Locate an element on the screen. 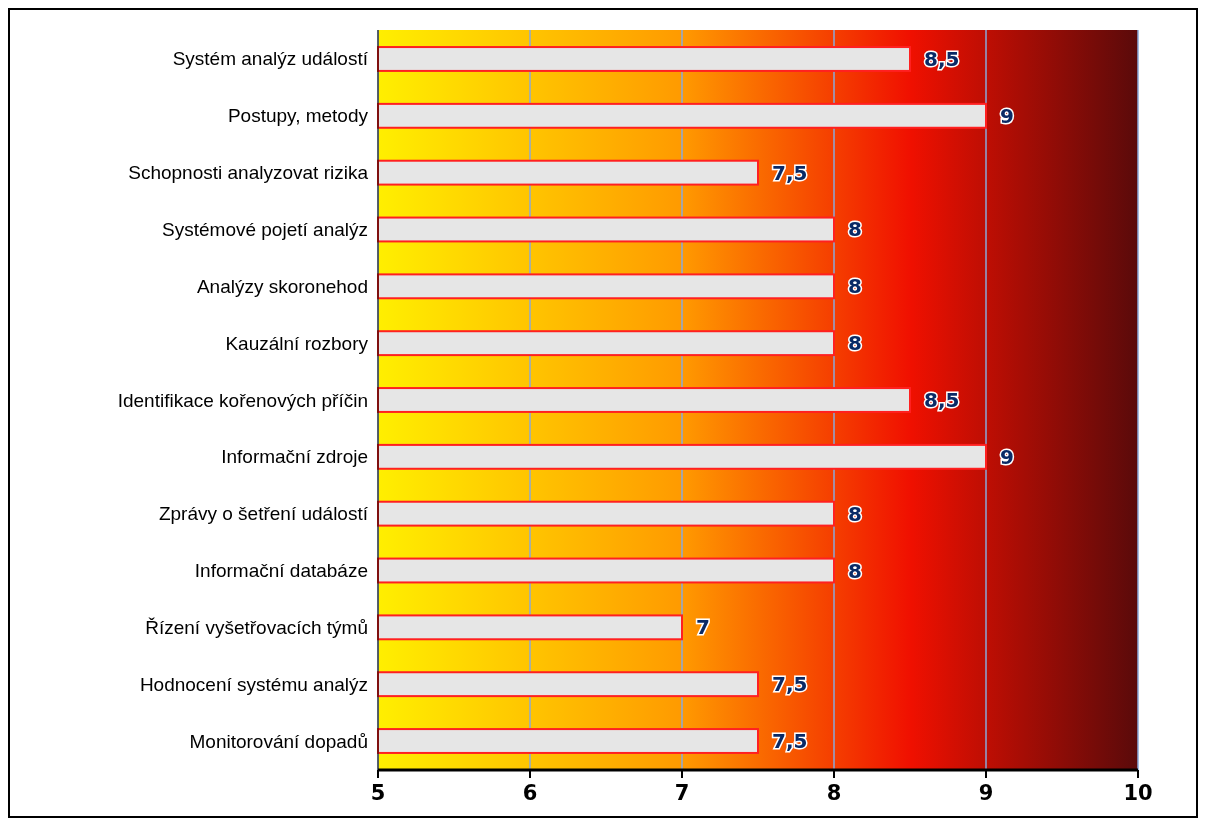  y-tick-label: Identifikace kořenových příčin is located at coordinates (242, 400).